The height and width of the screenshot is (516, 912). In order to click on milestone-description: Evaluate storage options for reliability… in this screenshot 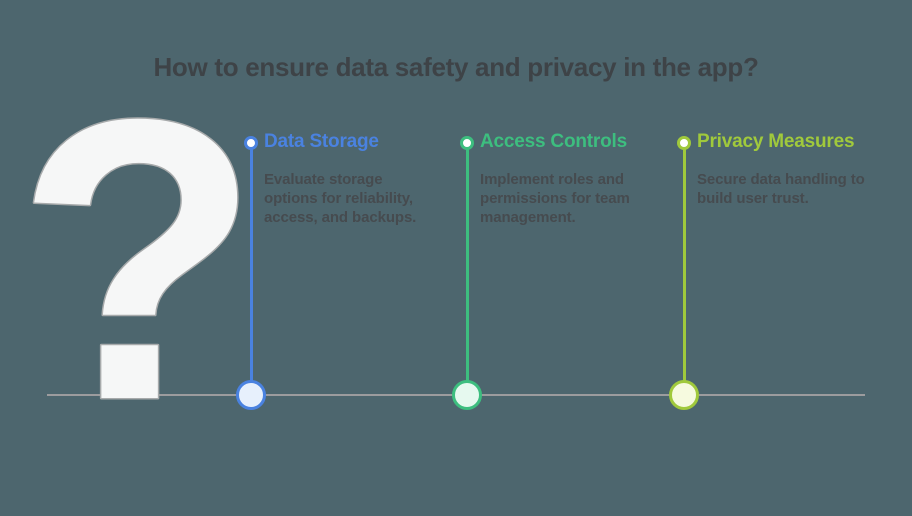, I will do `click(340, 198)`.